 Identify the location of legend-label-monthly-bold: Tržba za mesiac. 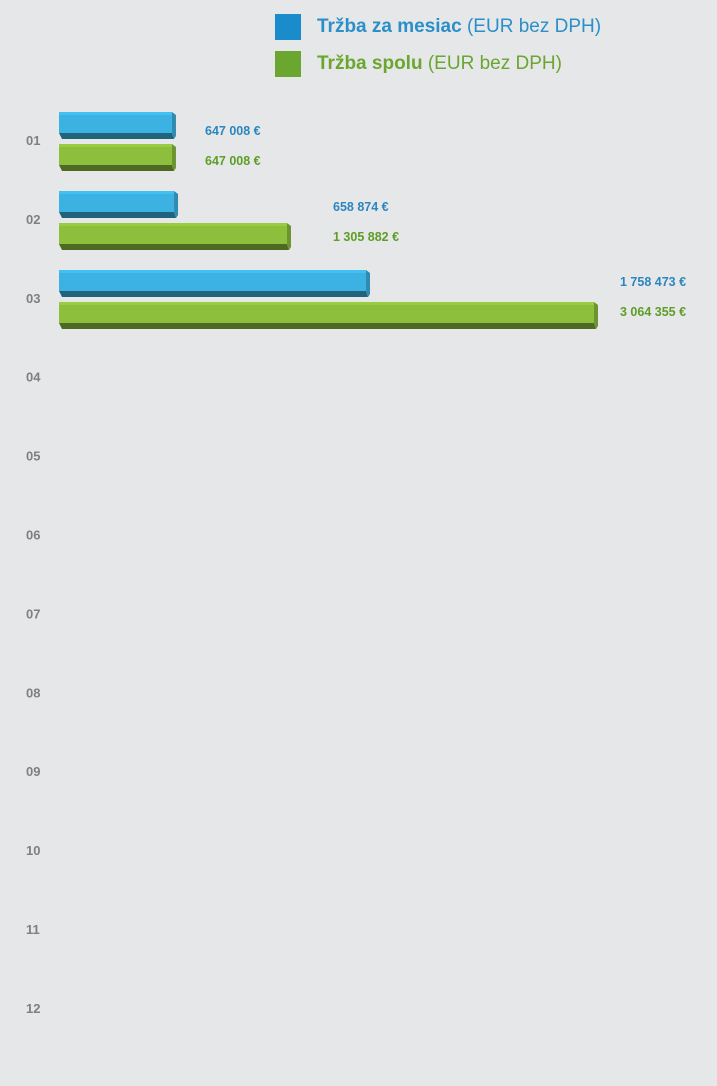
(389, 26).